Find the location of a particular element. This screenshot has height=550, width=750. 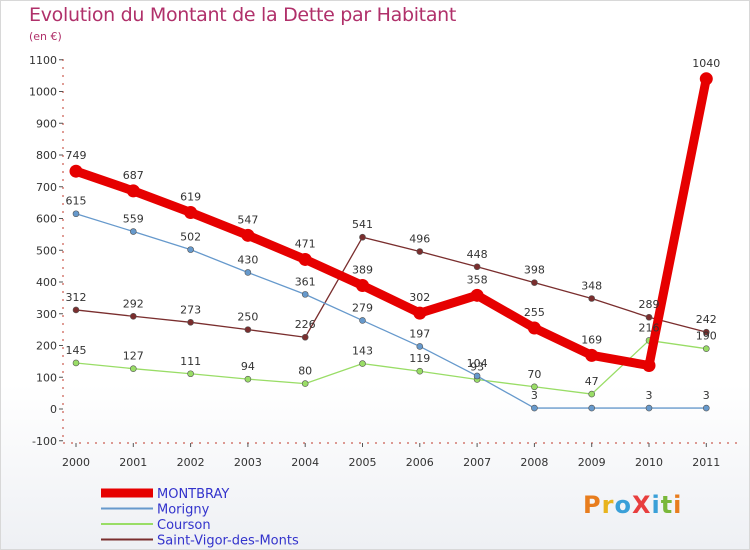

y-tick-label: 700 is located at coordinates (46, 187).